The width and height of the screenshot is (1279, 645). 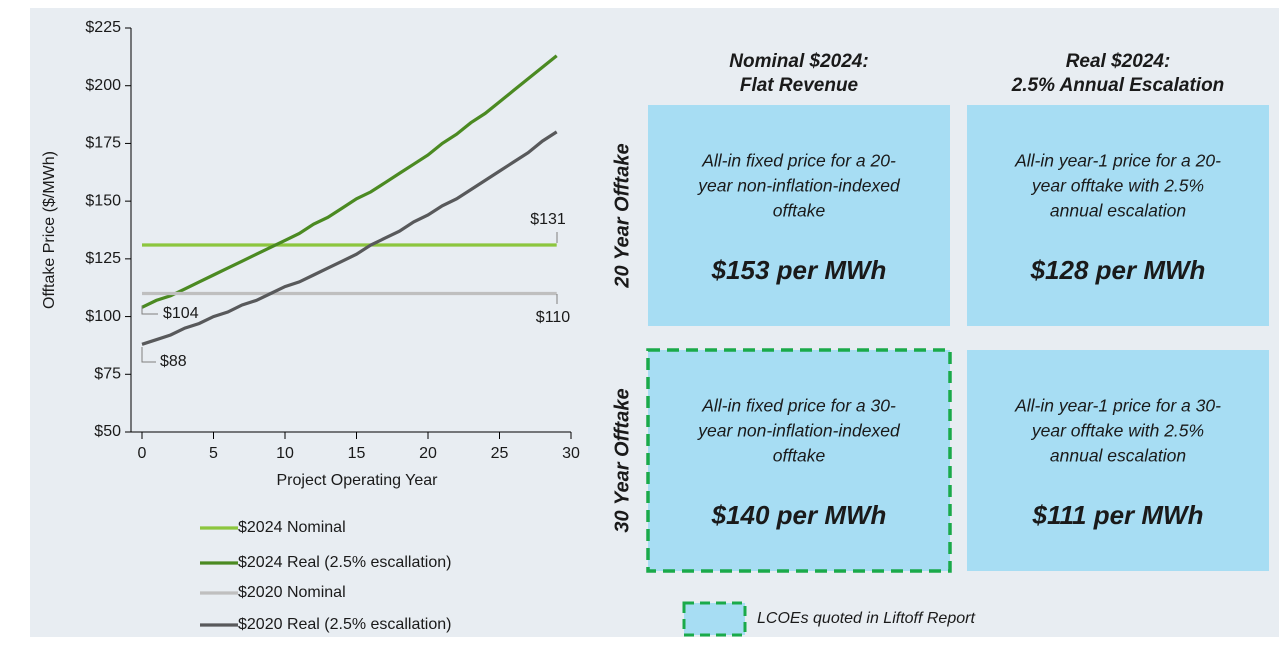 What do you see at coordinates (103, 200) in the screenshot?
I see `y-tick-label: $150` at bounding box center [103, 200].